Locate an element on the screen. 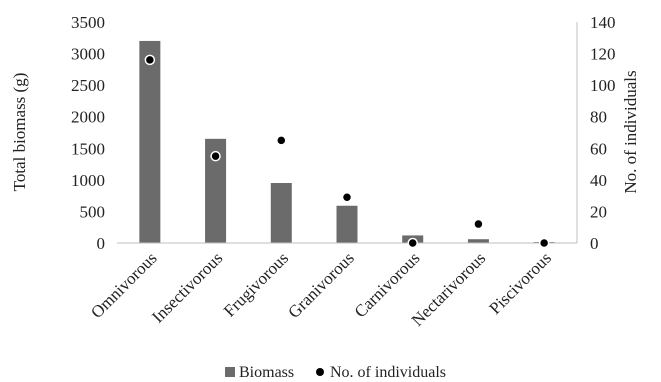 The height and width of the screenshot is (382, 661). bar-omnivorous is located at coordinates (150, 141).